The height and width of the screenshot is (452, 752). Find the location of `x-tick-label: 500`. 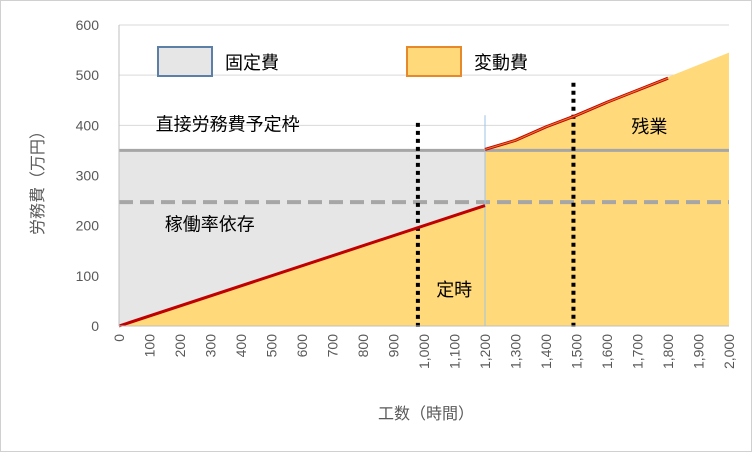

x-tick-label: 500 is located at coordinates (272, 346).